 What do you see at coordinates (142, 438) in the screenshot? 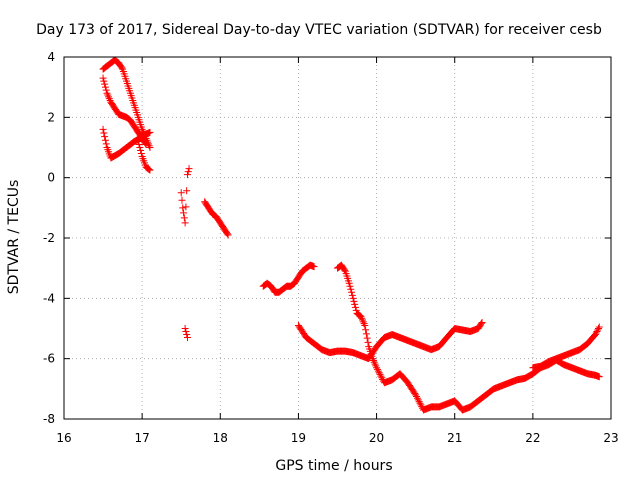
I see `x-tick-label: 17` at bounding box center [142, 438].